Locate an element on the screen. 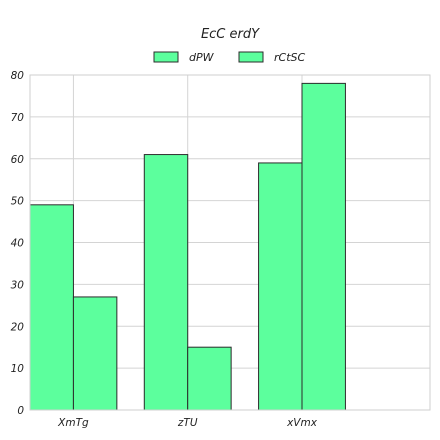 Image resolution: width=440 pixels, height=440 pixels. bar-dPW-zTU is located at coordinates (166, 282).